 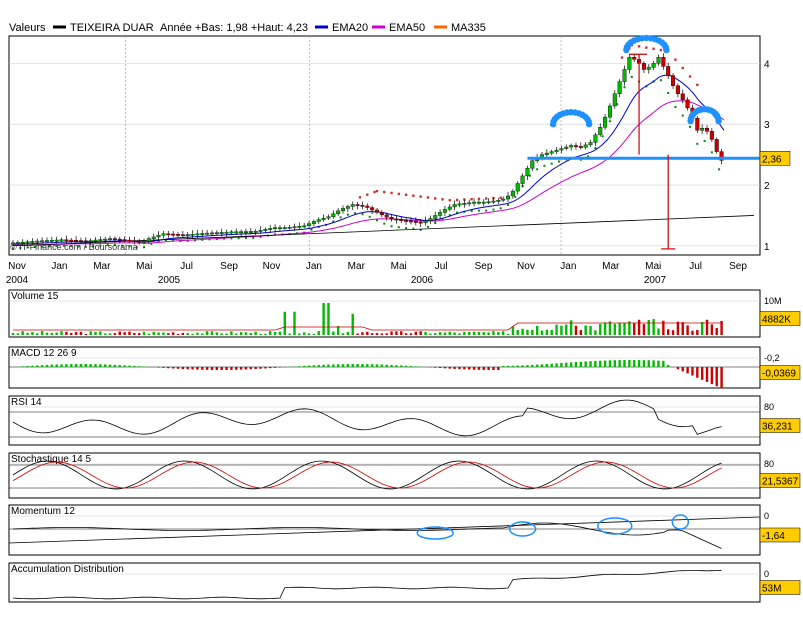 I want to click on indicator-title: MACD 12 26 9, so click(x=44, y=353).